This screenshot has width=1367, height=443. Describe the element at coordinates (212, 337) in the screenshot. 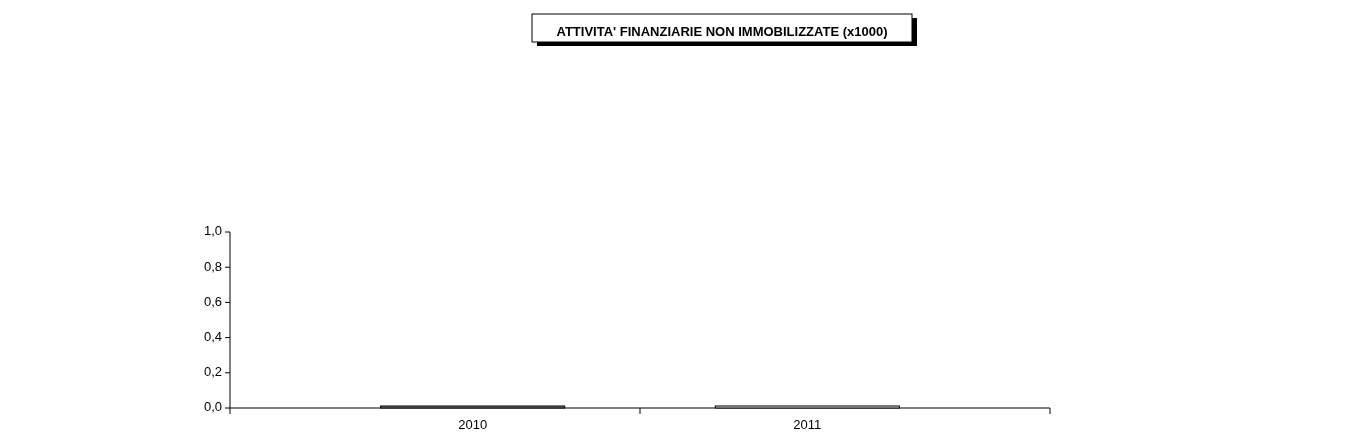

I see `y-tick-label: 0,4` at that location.